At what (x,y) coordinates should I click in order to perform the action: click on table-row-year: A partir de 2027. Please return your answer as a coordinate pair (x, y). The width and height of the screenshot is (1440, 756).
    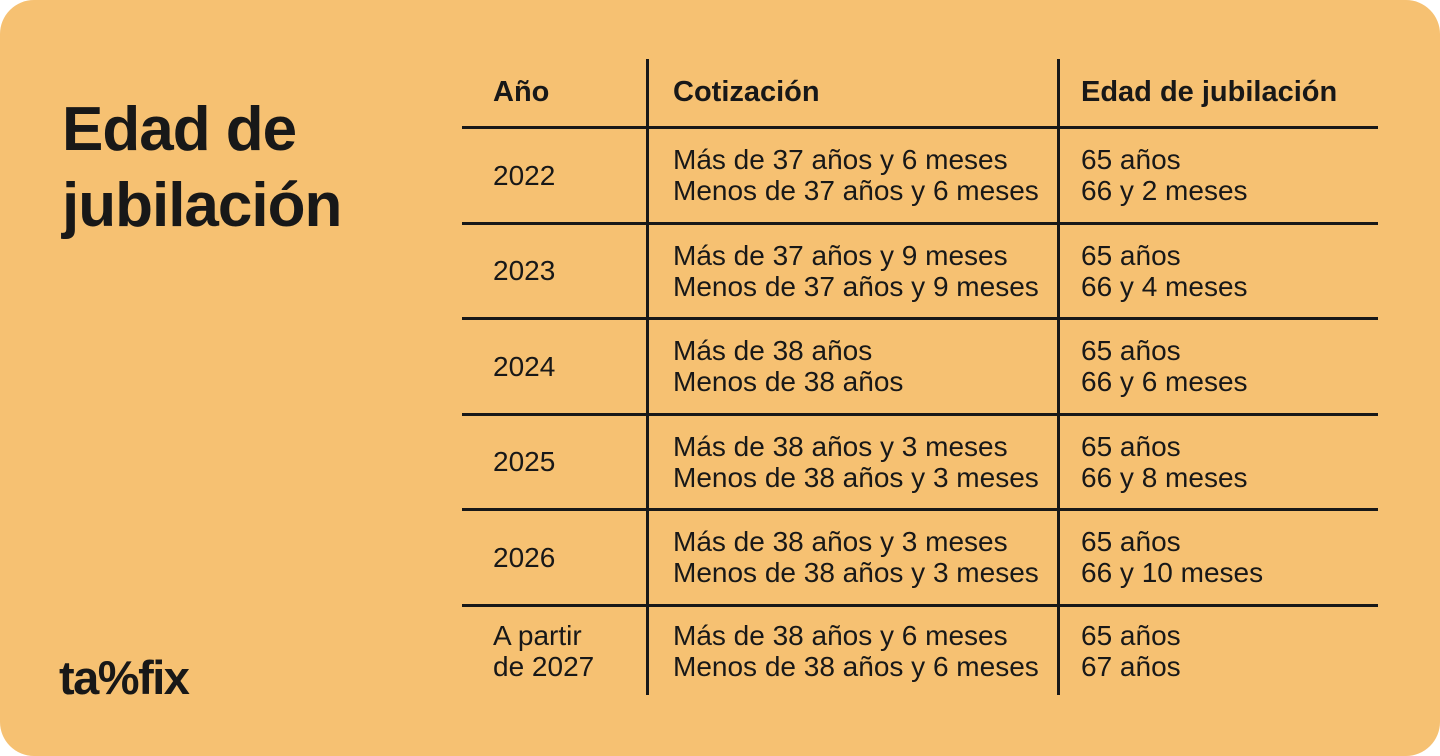
    Looking at the image, I should click on (554, 651).